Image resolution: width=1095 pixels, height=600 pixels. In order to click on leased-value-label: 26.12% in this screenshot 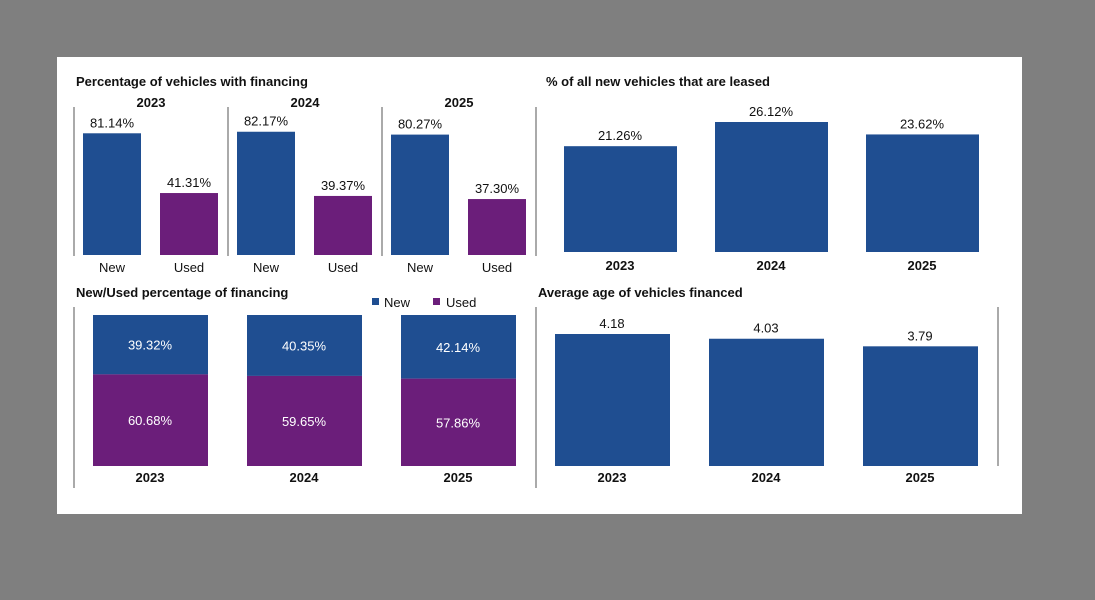, I will do `click(771, 111)`.